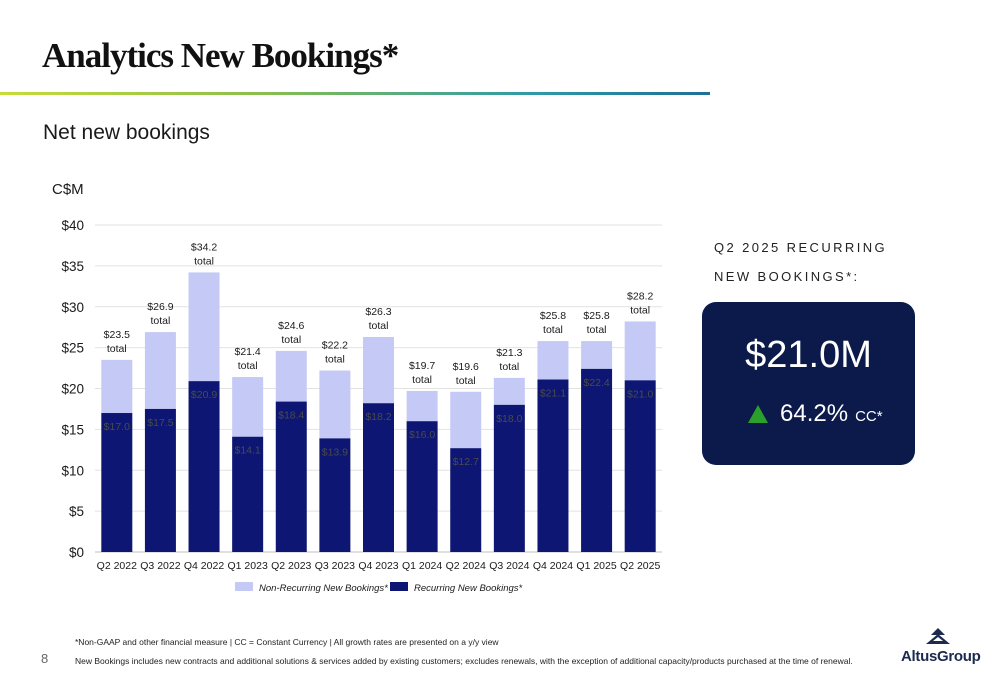  Describe the element at coordinates (72, 389) in the screenshot. I see `y-tick-label: $20` at that location.